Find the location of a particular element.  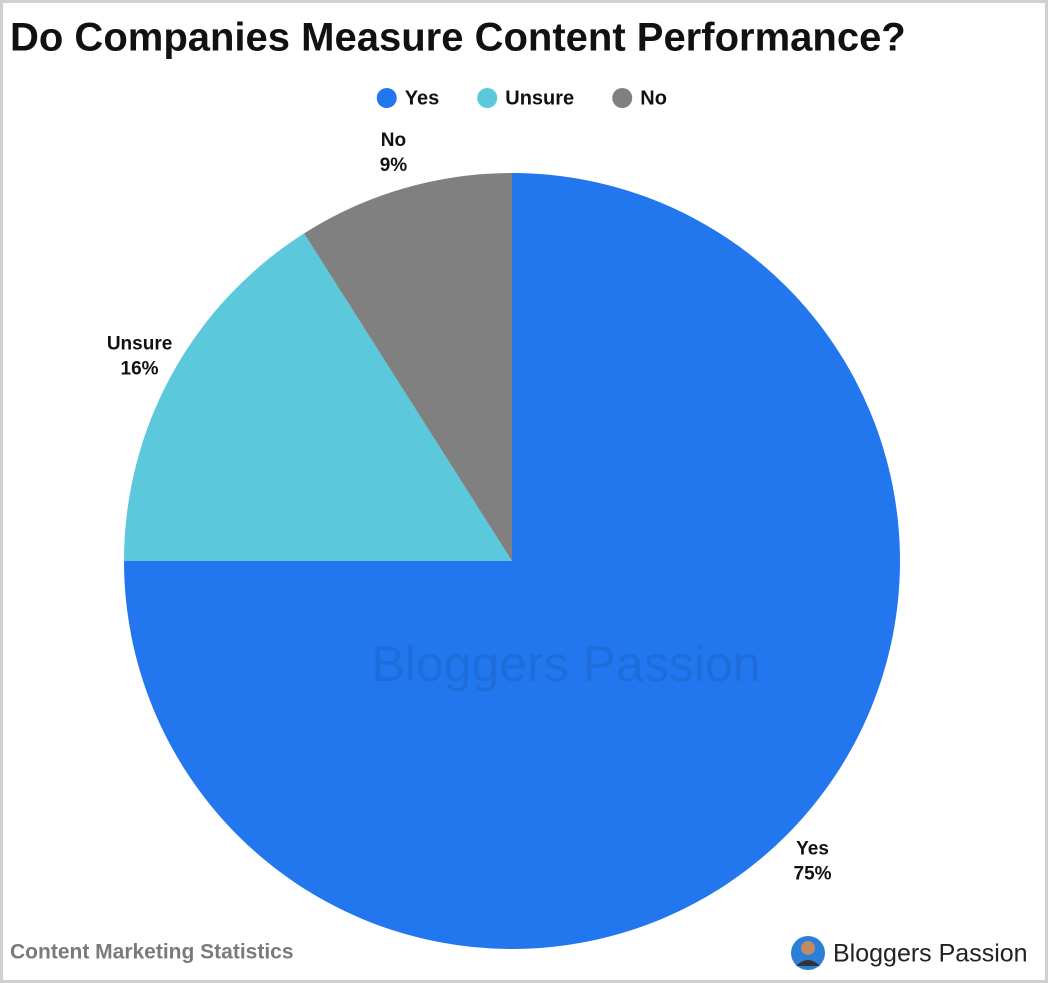

slice-label-value: 16% is located at coordinates (140, 368).